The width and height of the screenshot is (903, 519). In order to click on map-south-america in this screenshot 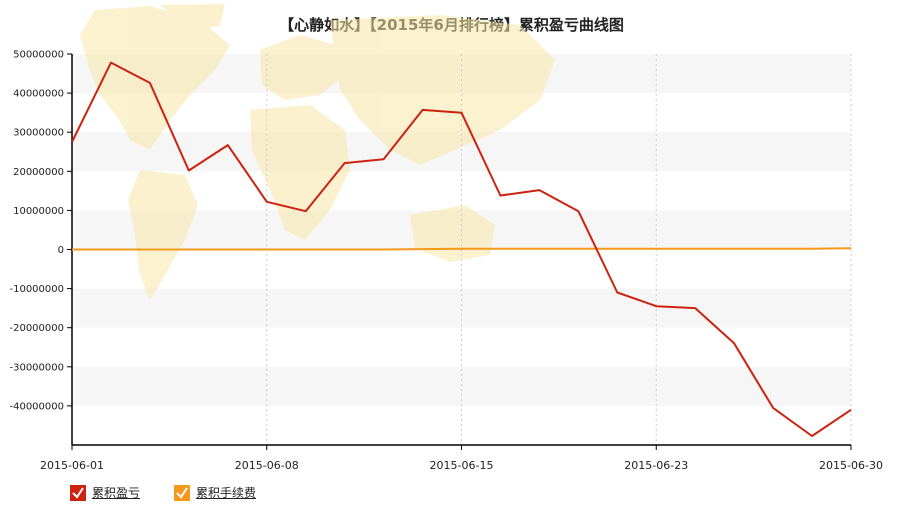, I will do `click(163, 235)`.